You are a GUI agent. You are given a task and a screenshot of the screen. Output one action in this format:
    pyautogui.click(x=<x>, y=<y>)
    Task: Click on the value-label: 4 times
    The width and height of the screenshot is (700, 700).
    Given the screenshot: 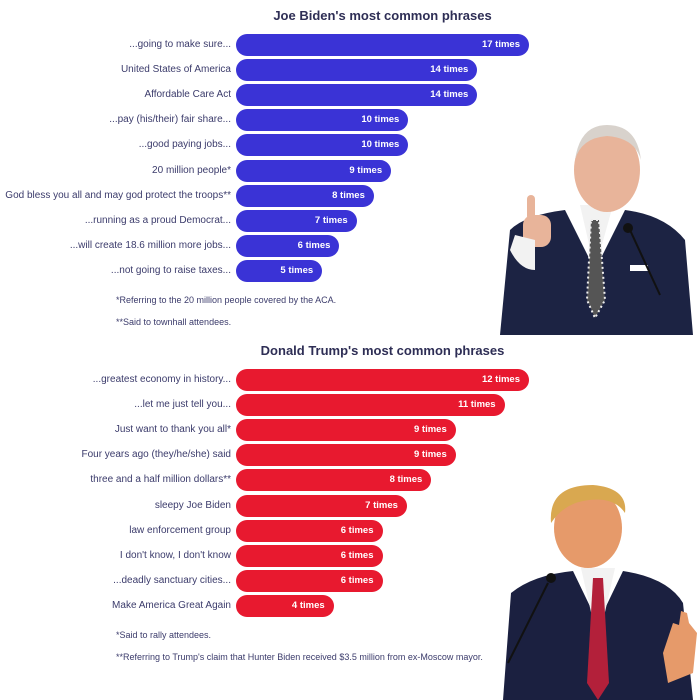 What is the action you would take?
    pyautogui.click(x=308, y=605)
    